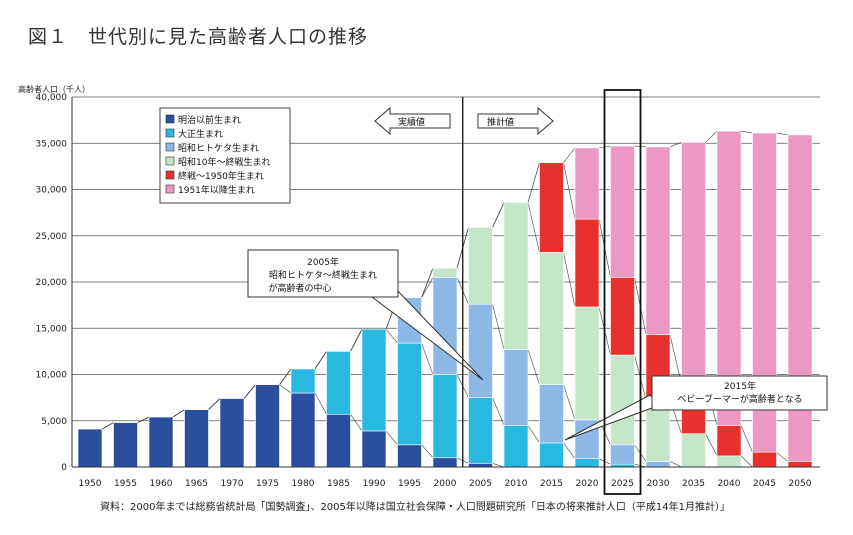  What do you see at coordinates (622, 484) in the screenshot?
I see `x-tick-label: 2025` at bounding box center [622, 484].